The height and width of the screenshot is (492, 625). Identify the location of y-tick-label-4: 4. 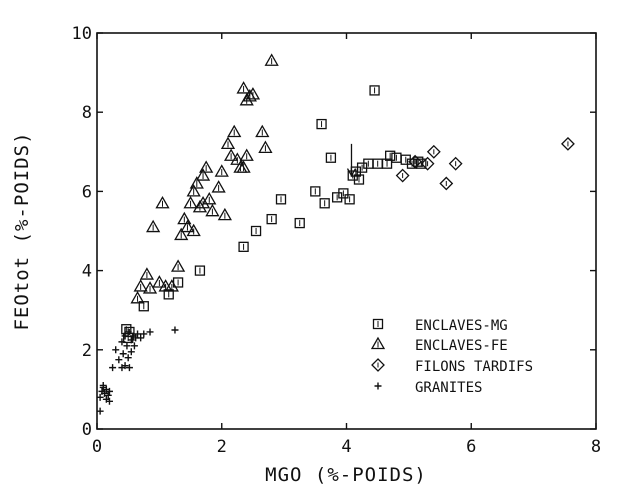
(87, 272).